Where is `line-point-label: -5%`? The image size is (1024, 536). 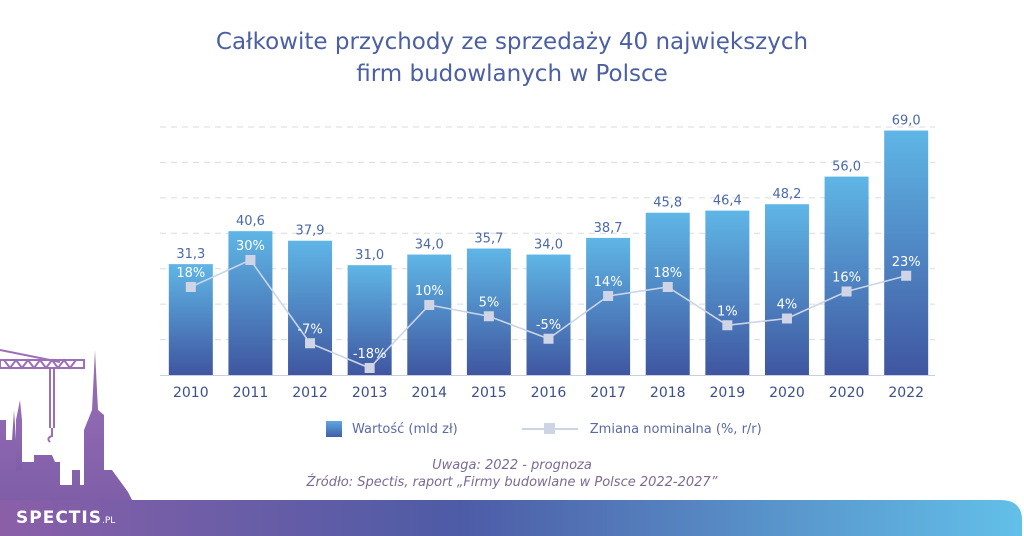
line-point-label: -5% is located at coordinates (548, 325).